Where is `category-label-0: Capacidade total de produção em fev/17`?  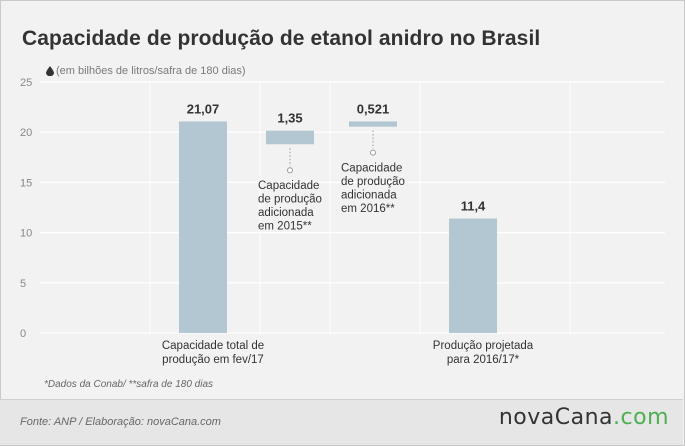
category-label-0: Capacidade total de produção em fev/17 is located at coordinates (213, 353).